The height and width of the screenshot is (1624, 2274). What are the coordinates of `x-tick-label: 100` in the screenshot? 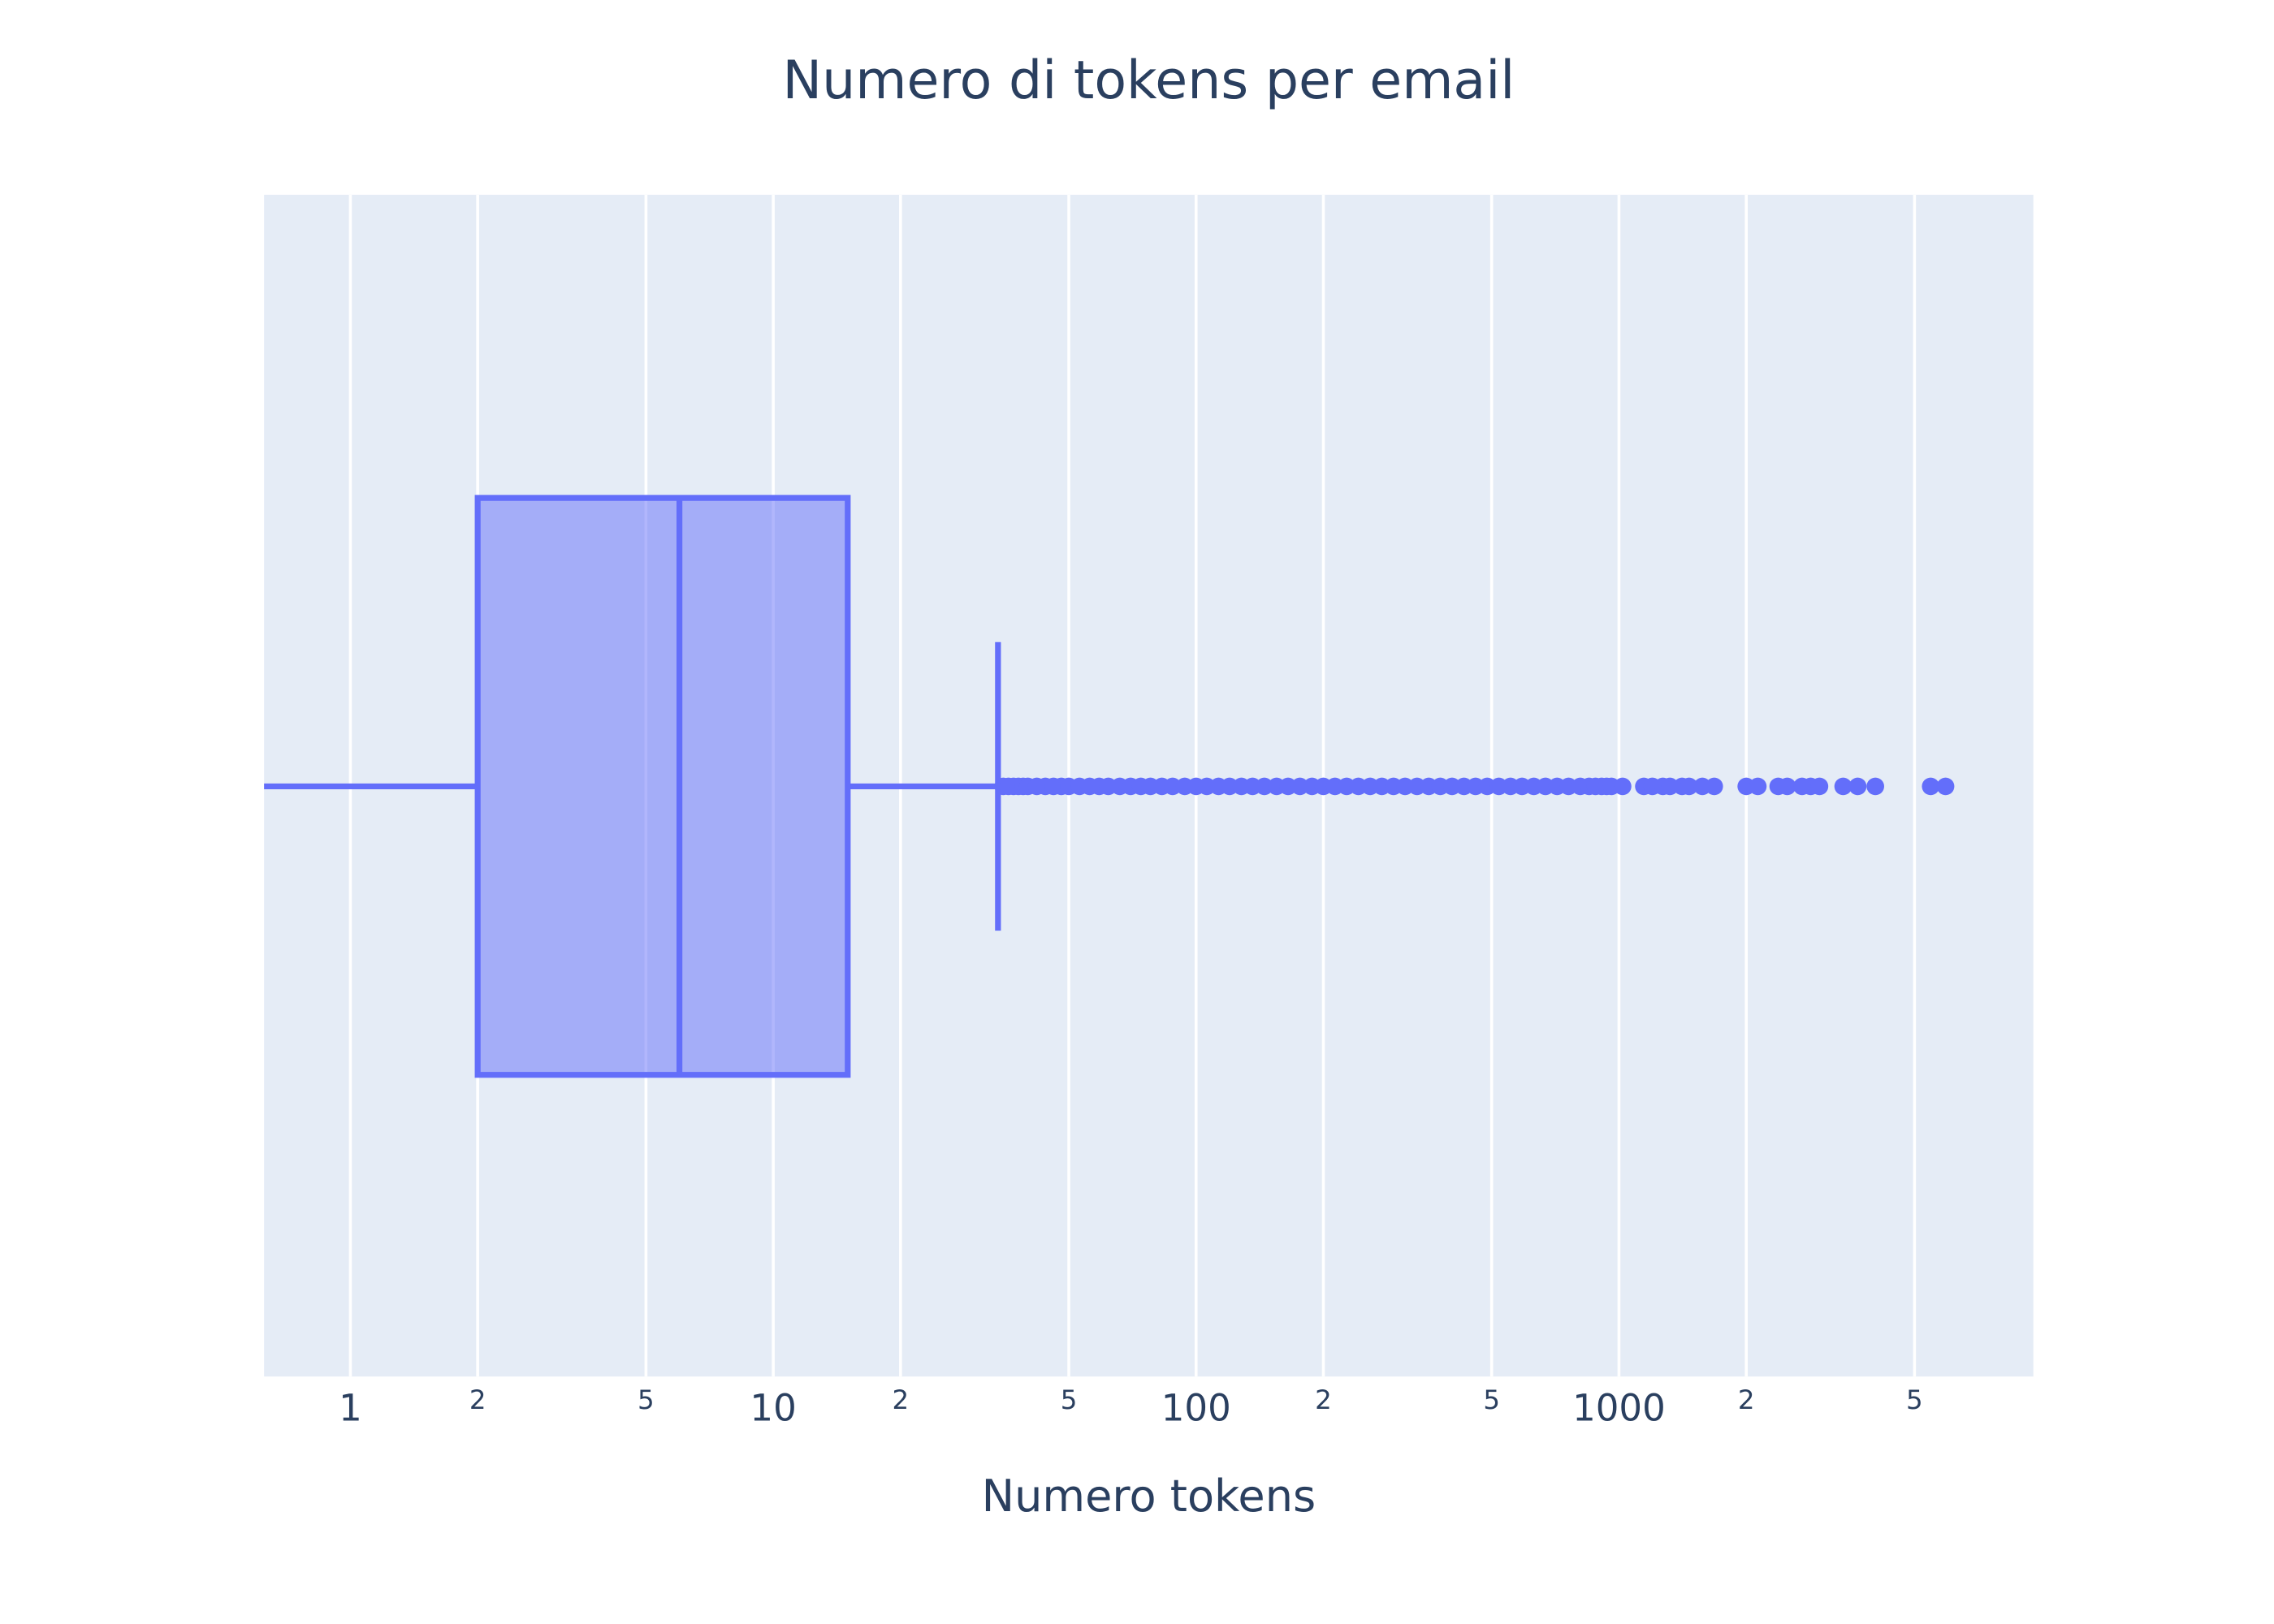 It's located at (1196, 1408).